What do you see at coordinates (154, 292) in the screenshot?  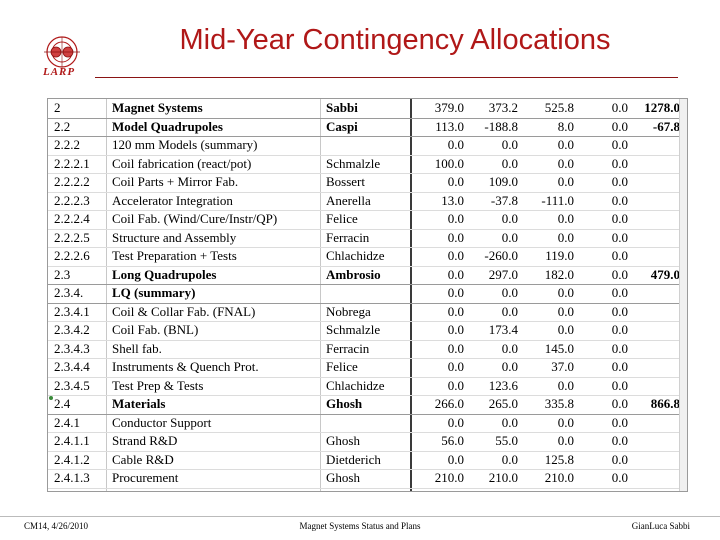 I see `row-name: LQ (summary)` at bounding box center [154, 292].